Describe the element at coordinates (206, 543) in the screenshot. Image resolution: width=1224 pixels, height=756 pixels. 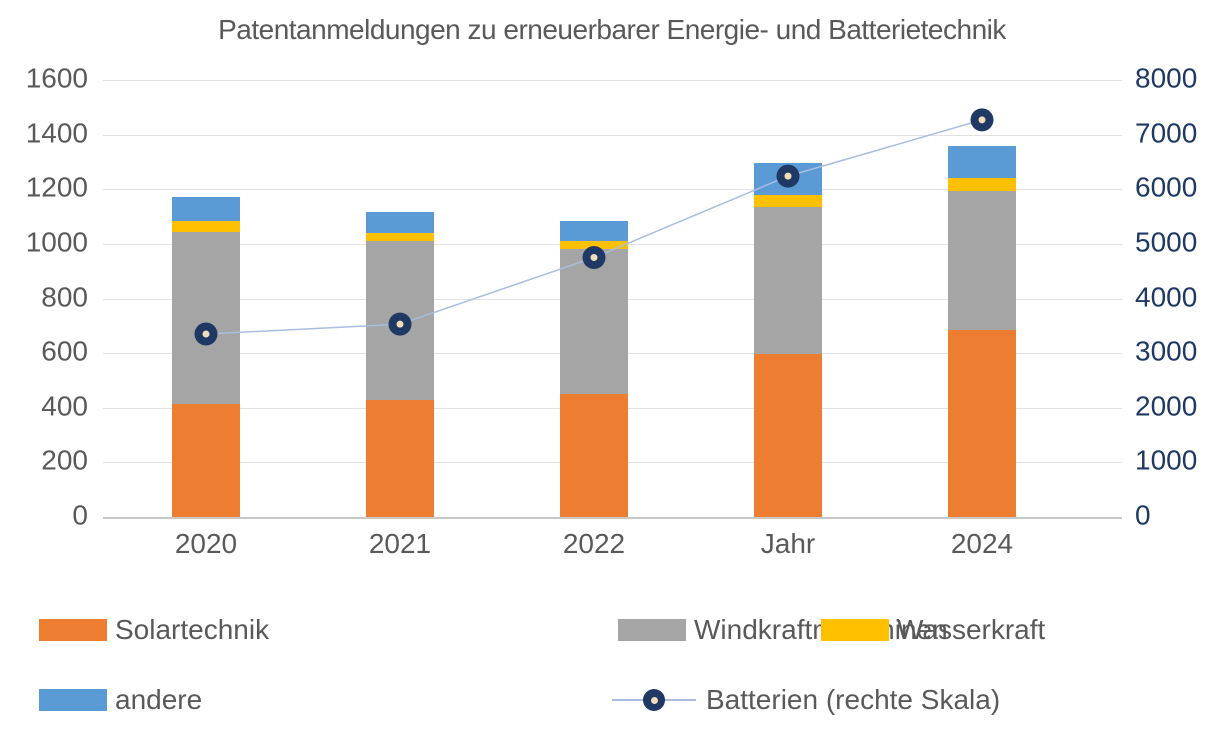
I see `x-axis-category-label: 2020` at that location.